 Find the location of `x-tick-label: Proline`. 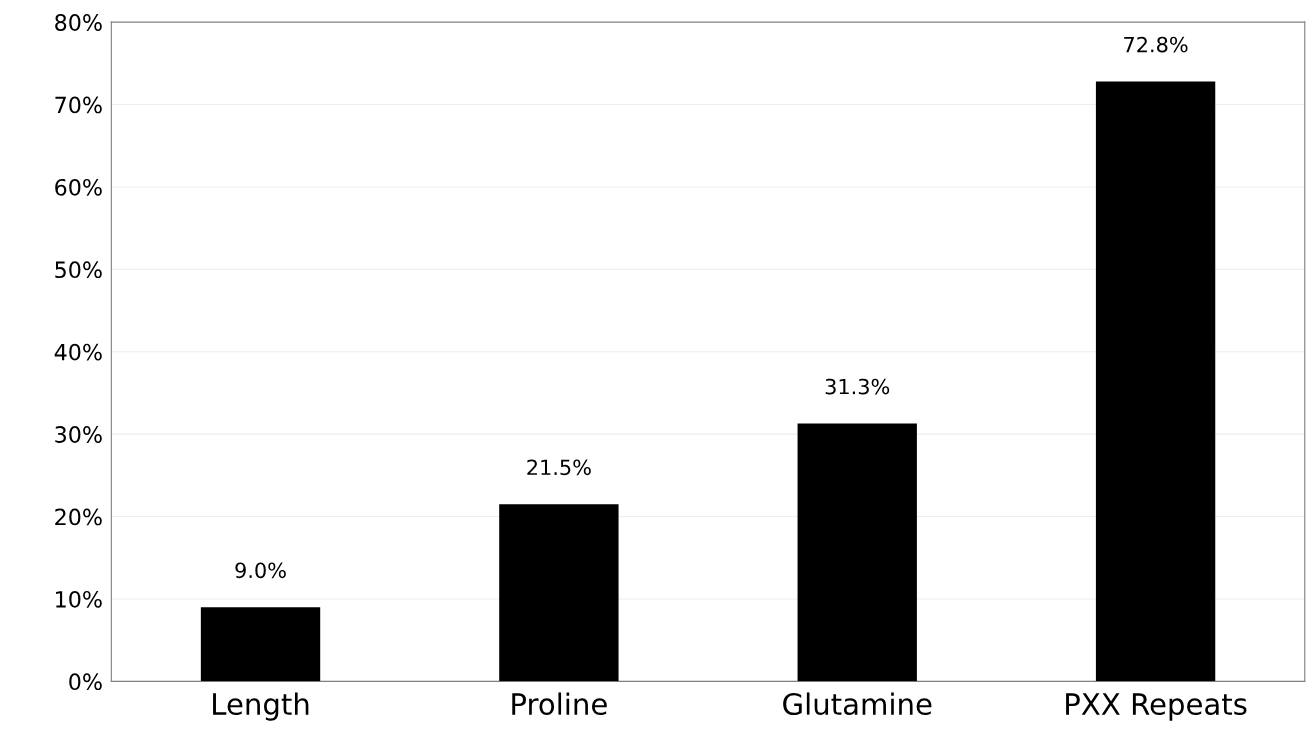

x-tick-label: Proline is located at coordinates (559, 704).